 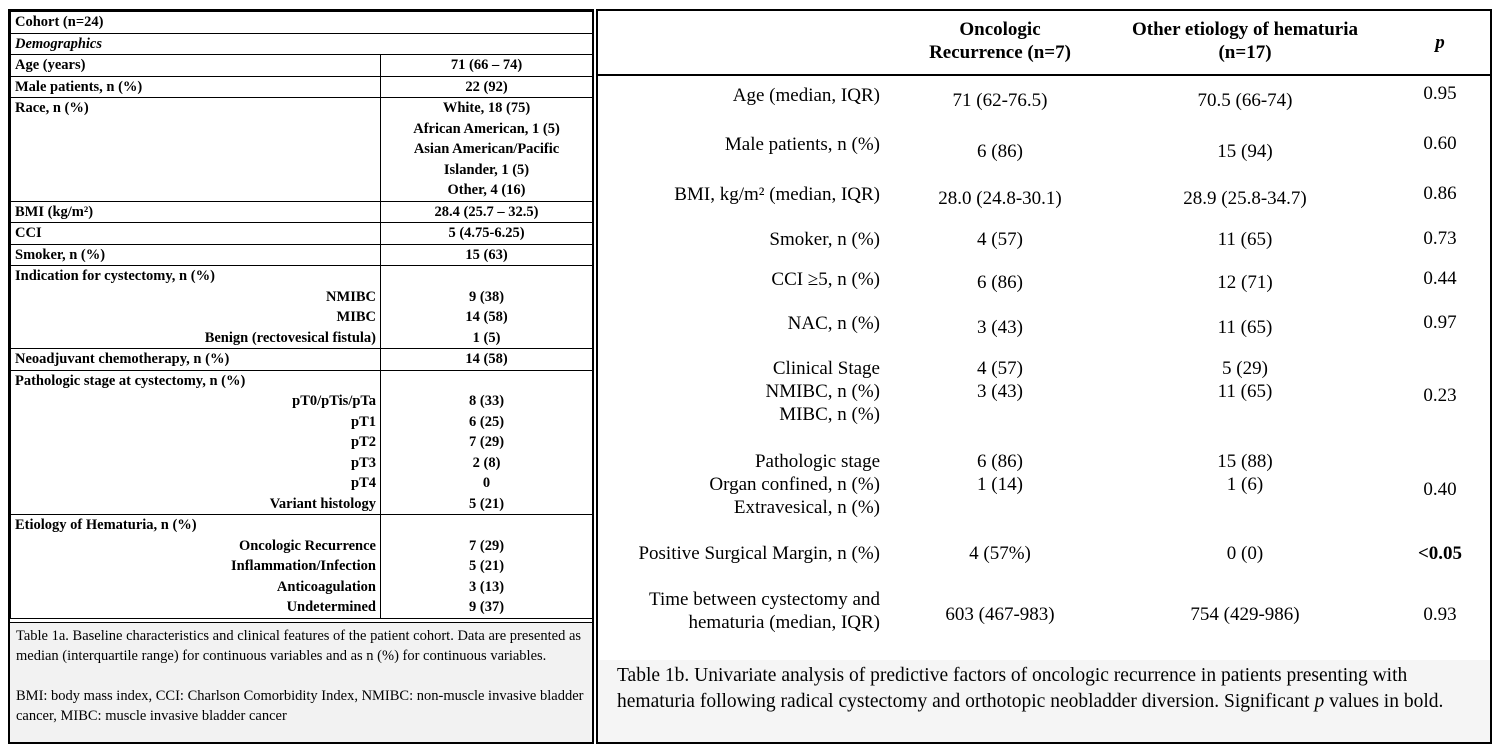 I want to click on cell-line: 28.9 (25.8-34.7), so click(x=1245, y=198).